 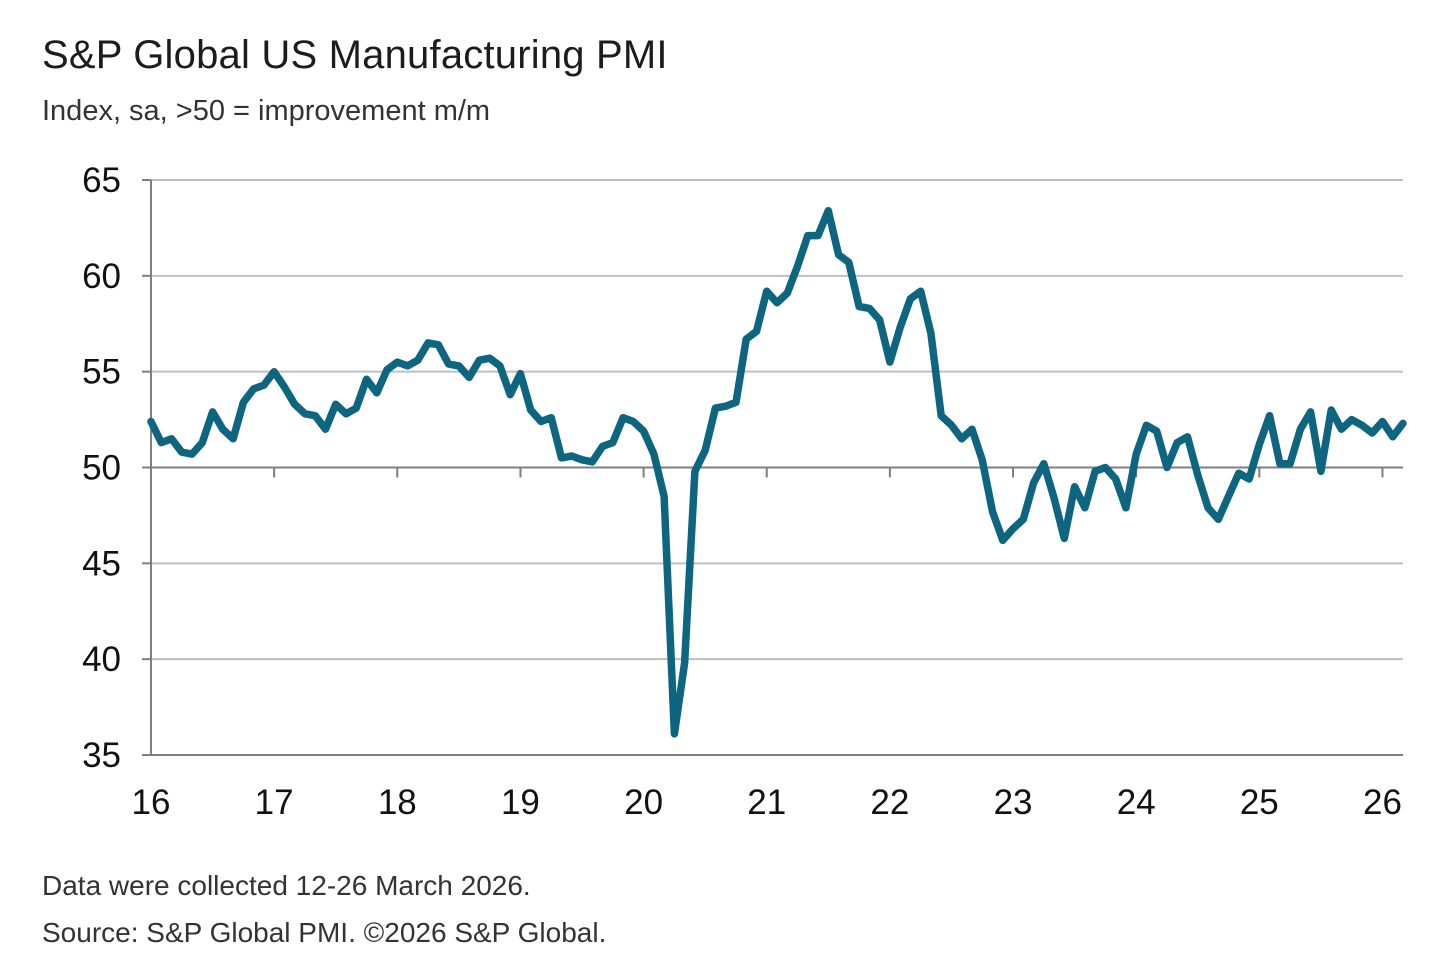 What do you see at coordinates (274, 802) in the screenshot?
I see `x-tick-label-17: 17` at bounding box center [274, 802].